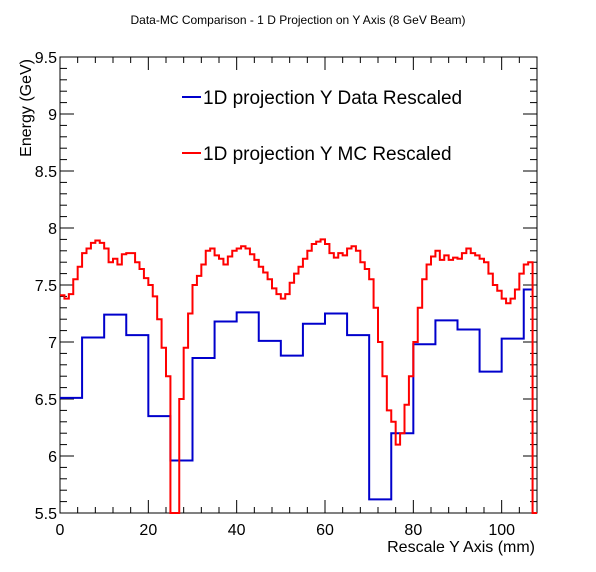 This screenshot has width=596, height=572. What do you see at coordinates (413, 530) in the screenshot?
I see `x-tick-label: 80` at bounding box center [413, 530].